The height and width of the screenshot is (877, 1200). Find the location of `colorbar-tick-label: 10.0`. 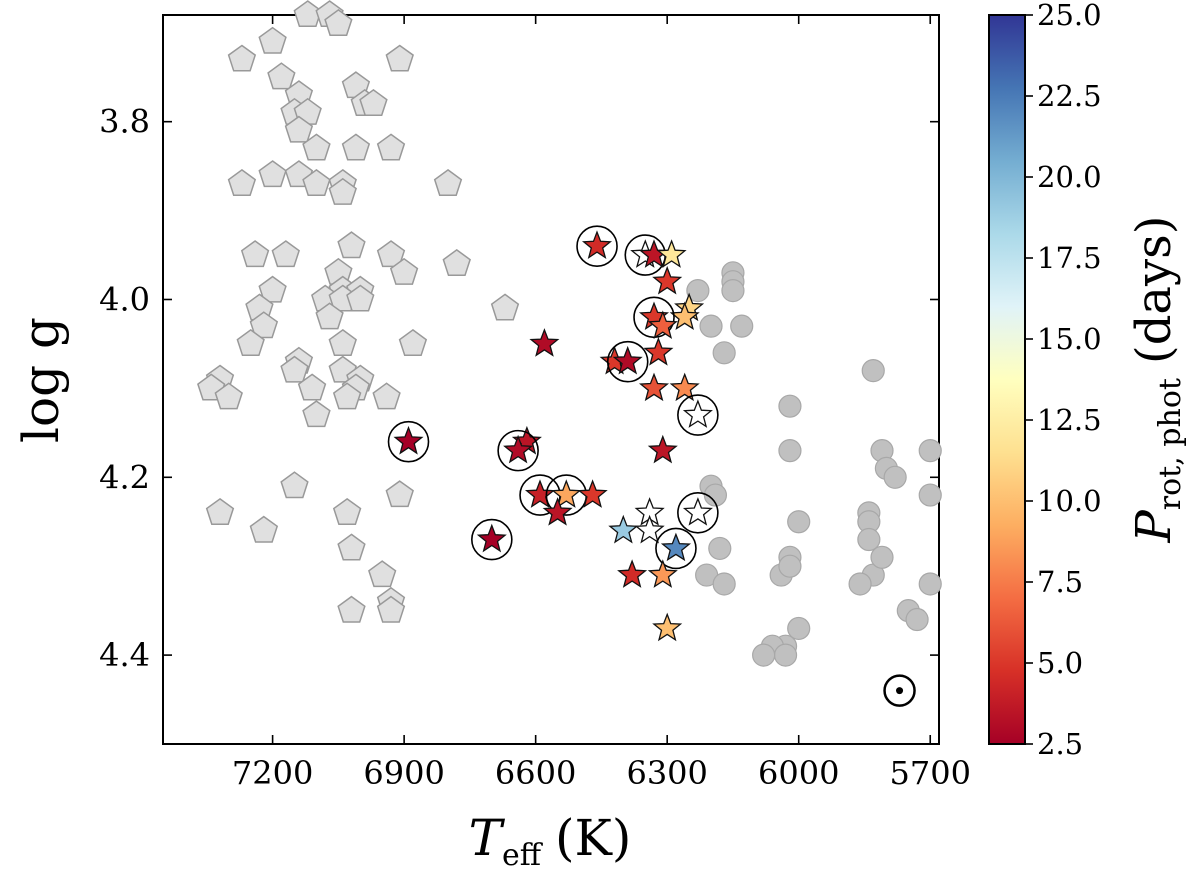

colorbar-tick-label: 10.0 is located at coordinates (1069, 501).